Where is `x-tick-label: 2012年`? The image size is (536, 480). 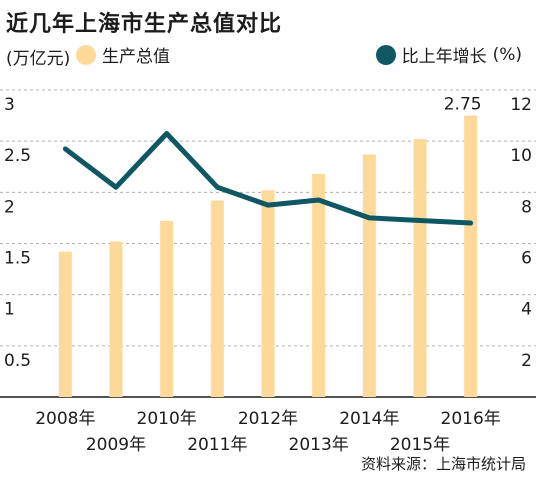 x-tick-label: 2012年 is located at coordinates (268, 419).